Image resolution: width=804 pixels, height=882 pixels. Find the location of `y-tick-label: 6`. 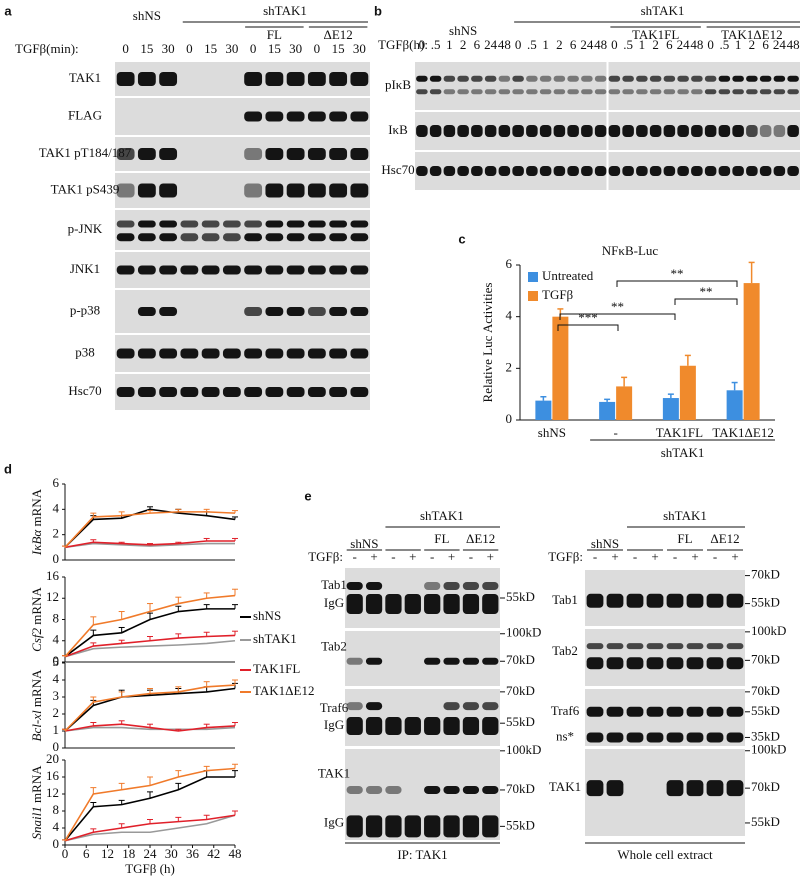

y-tick-label: 6 is located at coordinates (509, 263).